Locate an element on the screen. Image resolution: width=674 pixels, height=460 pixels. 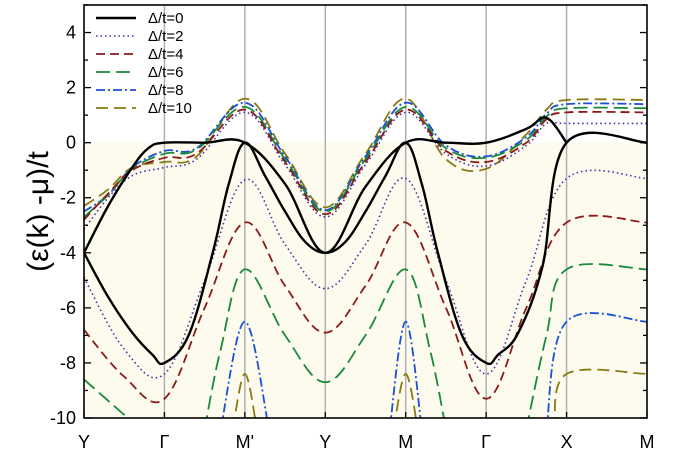
ytick-label: 0 is located at coordinates (71, 143).